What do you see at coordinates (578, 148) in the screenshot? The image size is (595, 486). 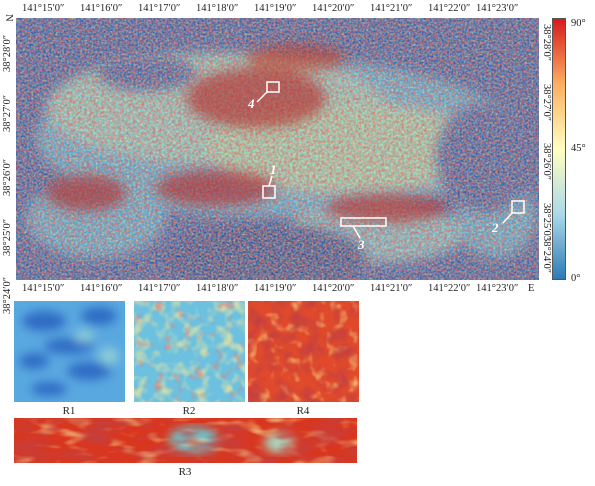 I see `colorbar-mid-label: 45°` at bounding box center [578, 148].